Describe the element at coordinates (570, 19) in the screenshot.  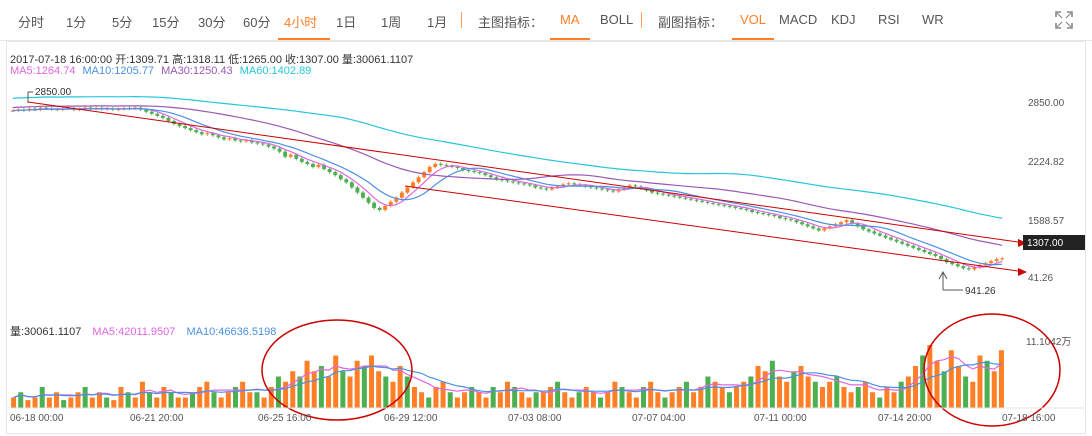
I see `main-indicator-0: MA` at that location.